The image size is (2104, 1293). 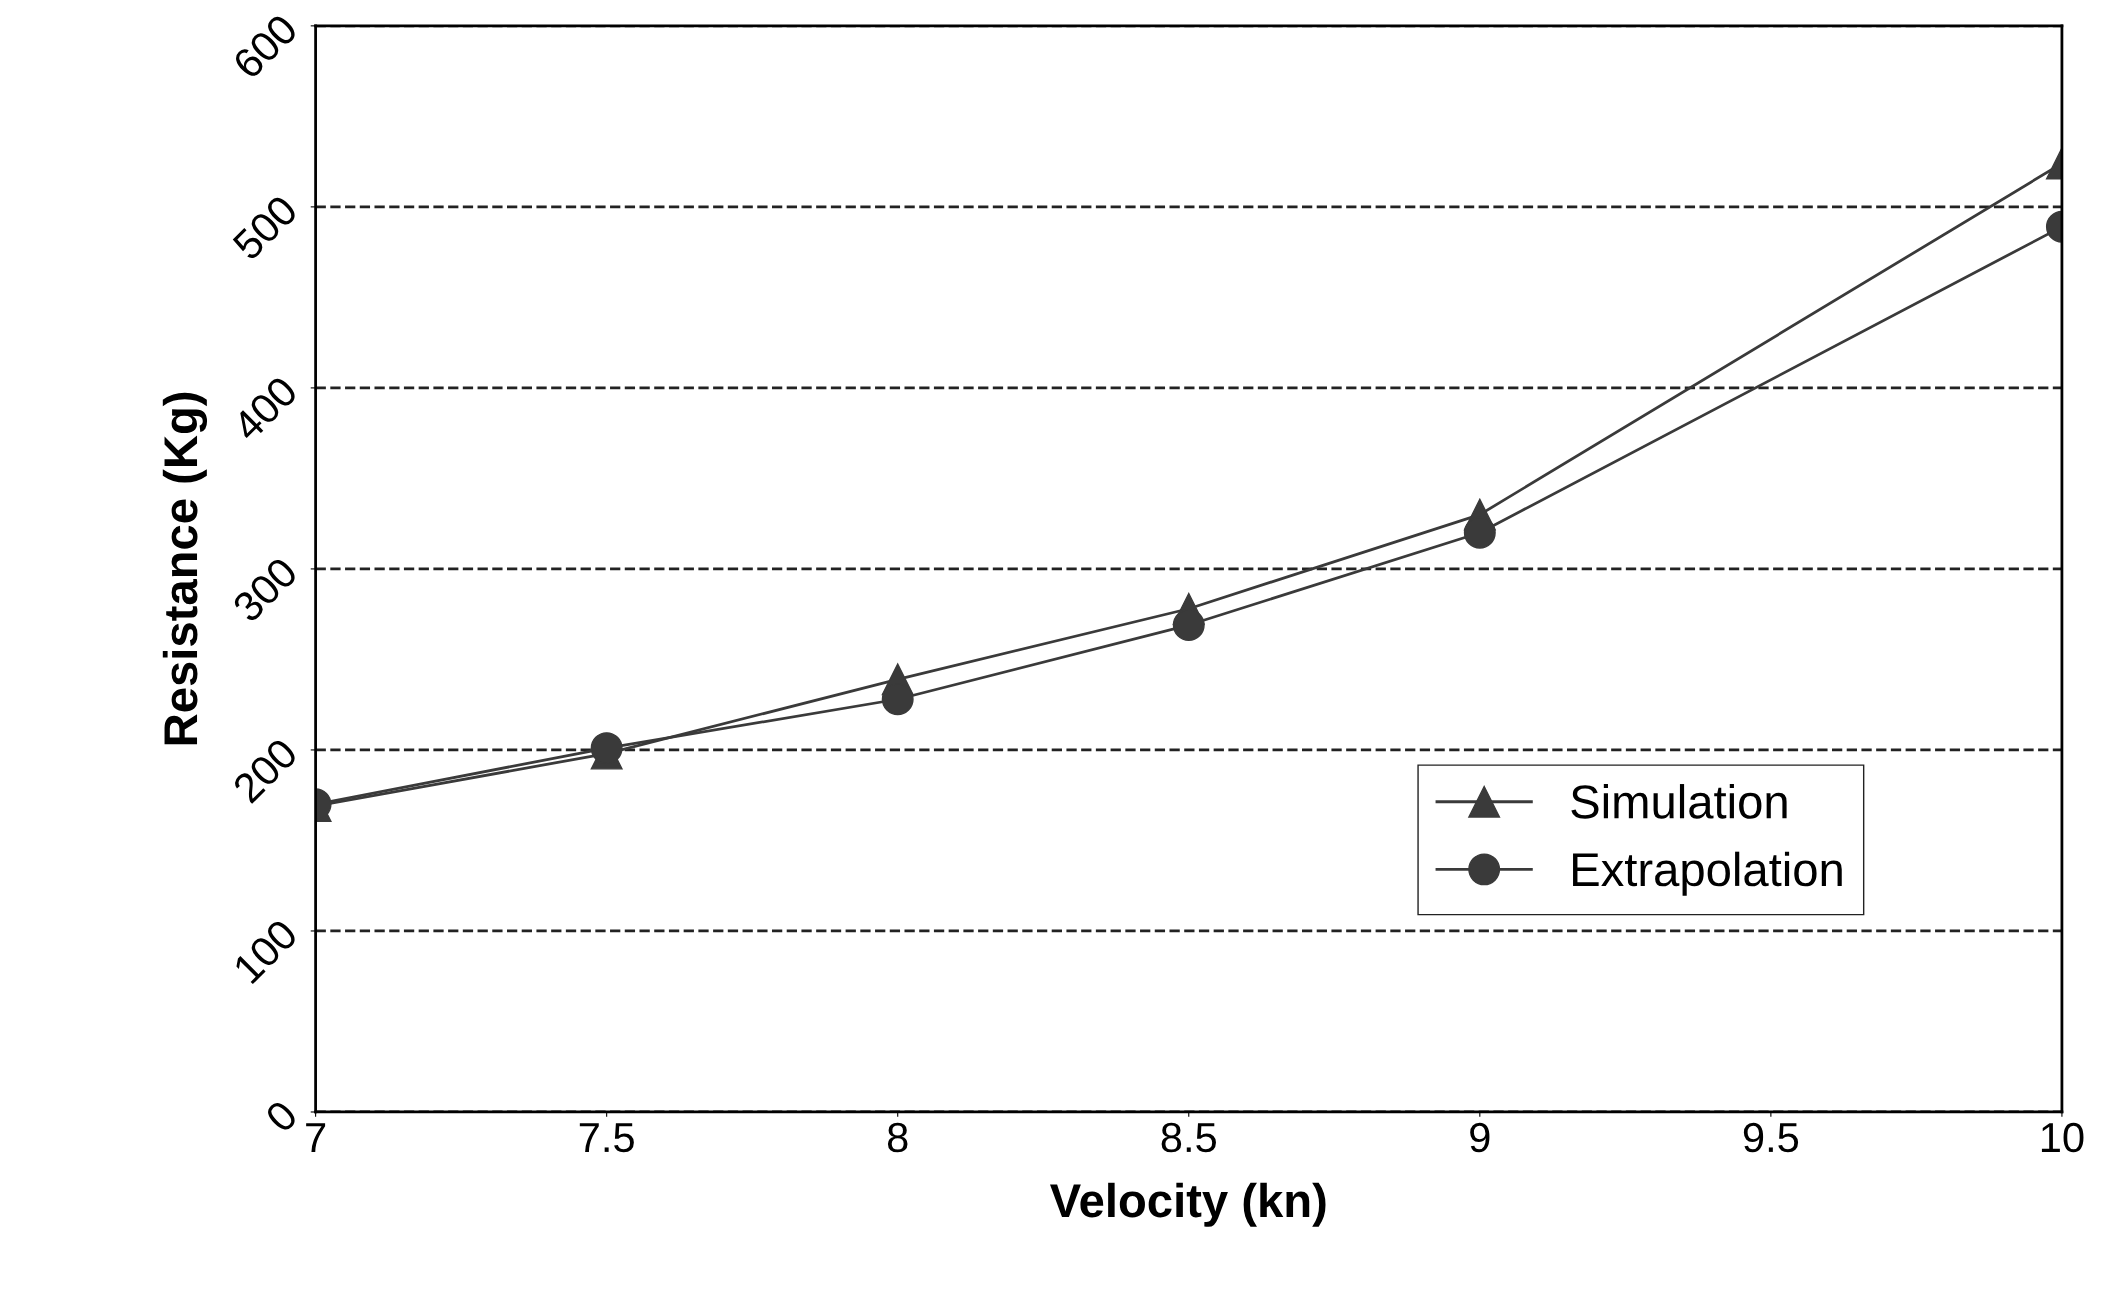 I want to click on y-tick-label: 200, so click(x=265, y=770).